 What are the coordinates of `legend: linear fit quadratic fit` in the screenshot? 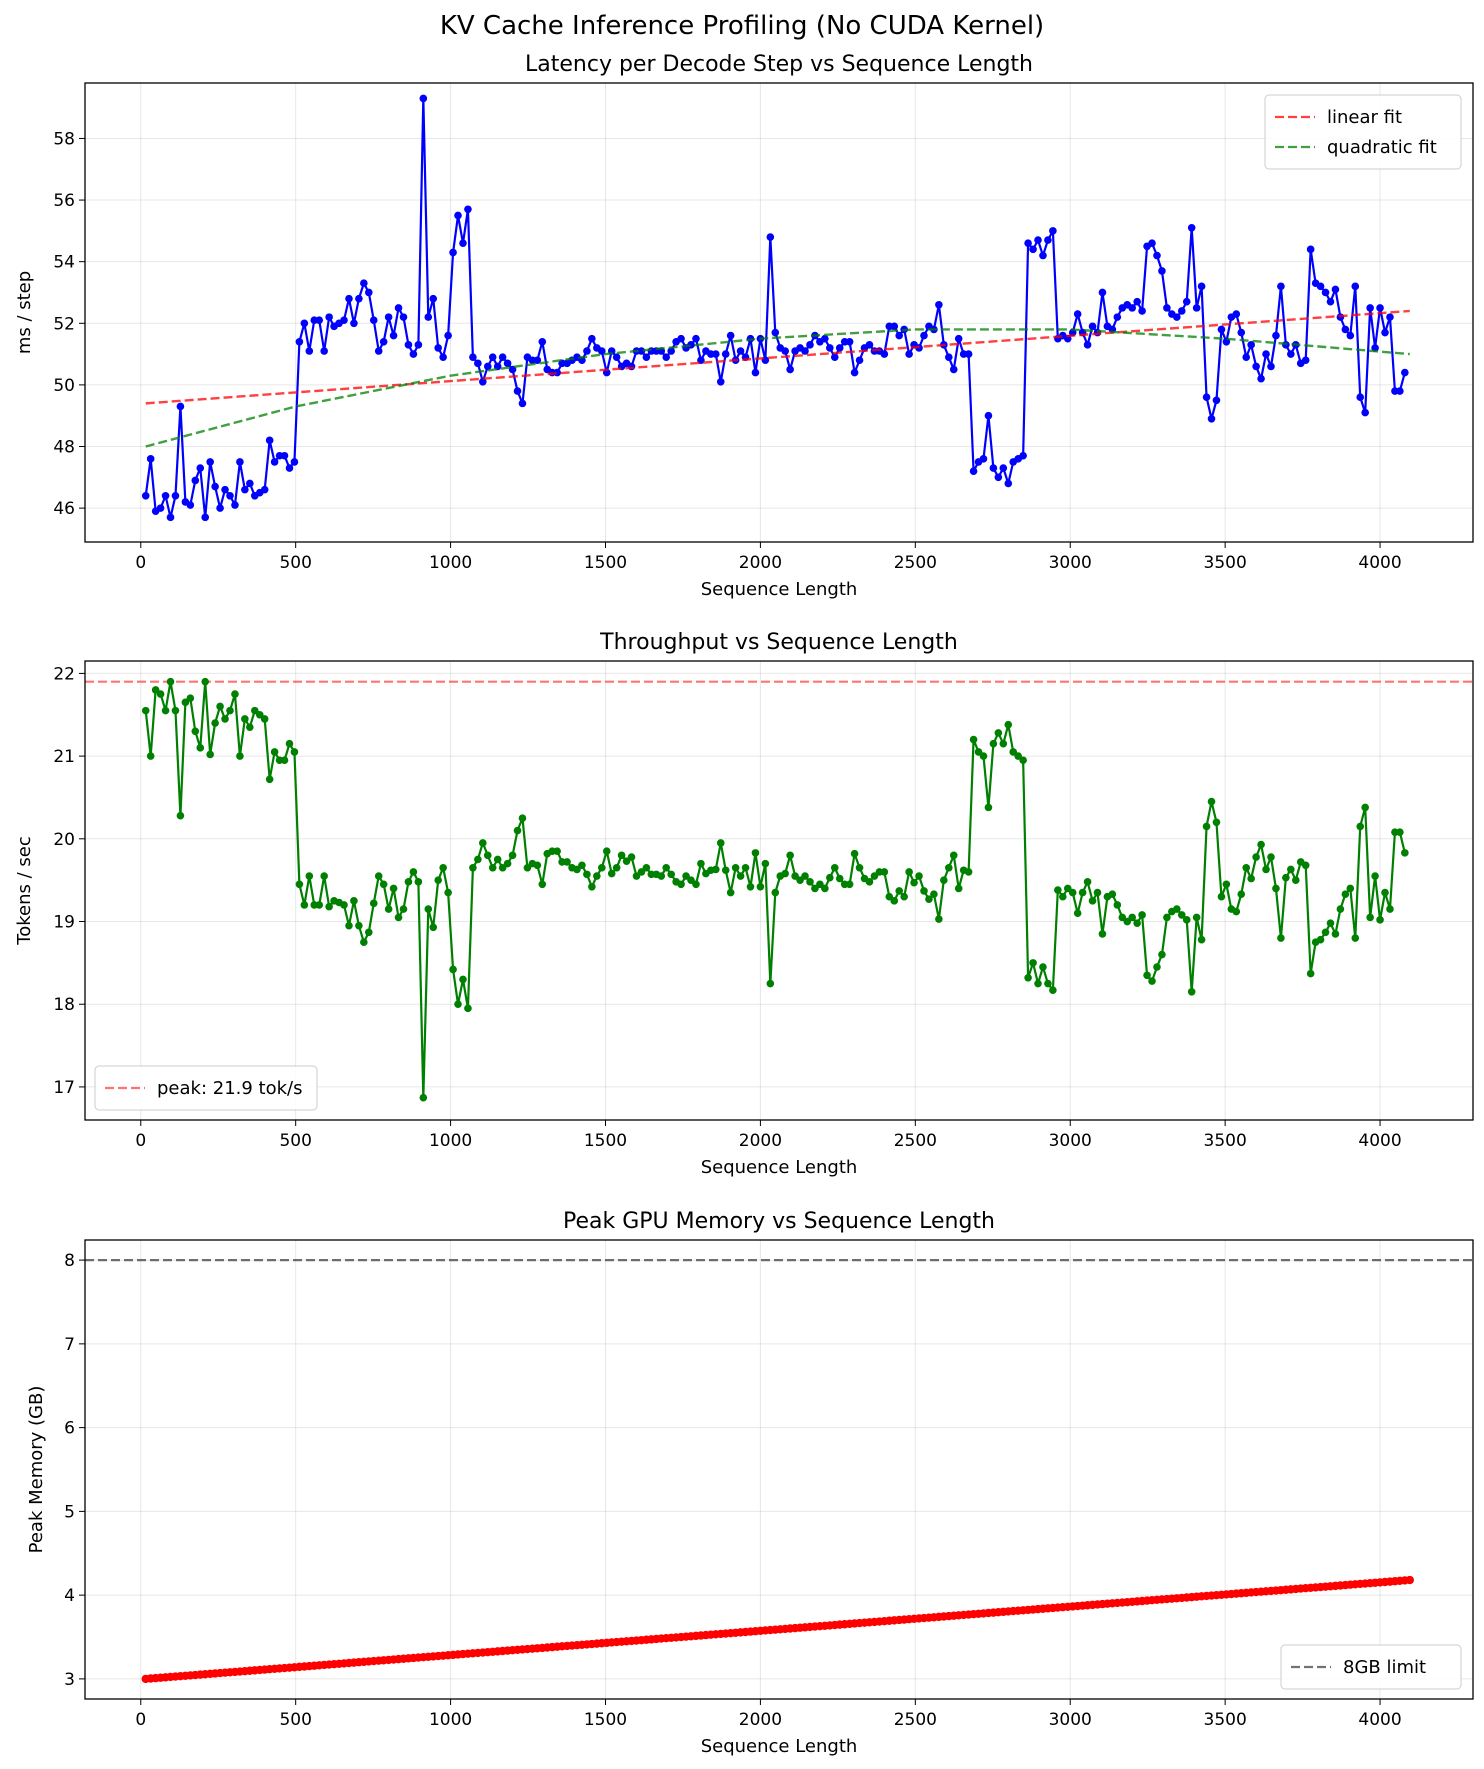 It's located at (1363, 132).